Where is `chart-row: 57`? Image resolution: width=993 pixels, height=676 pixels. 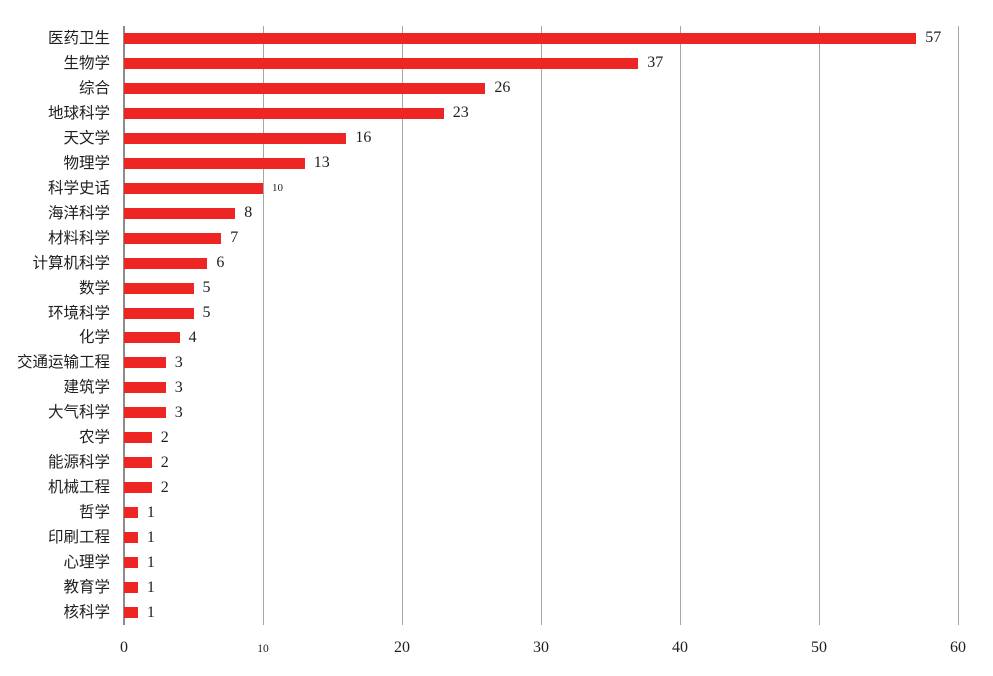 chart-row: 57 is located at coordinates (541, 38).